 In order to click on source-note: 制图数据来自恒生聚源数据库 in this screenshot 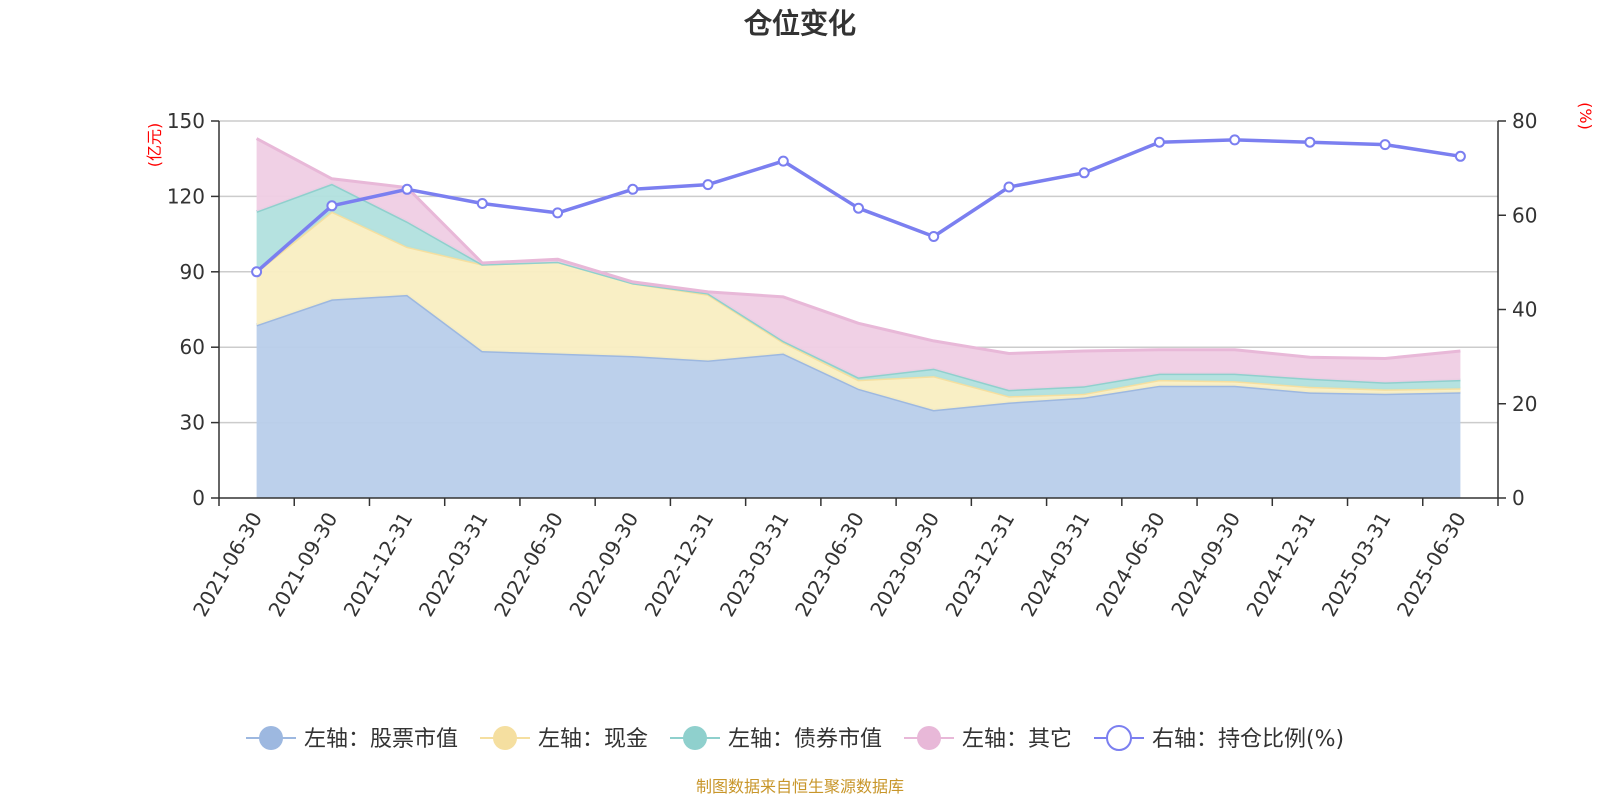, I will do `click(800, 786)`.